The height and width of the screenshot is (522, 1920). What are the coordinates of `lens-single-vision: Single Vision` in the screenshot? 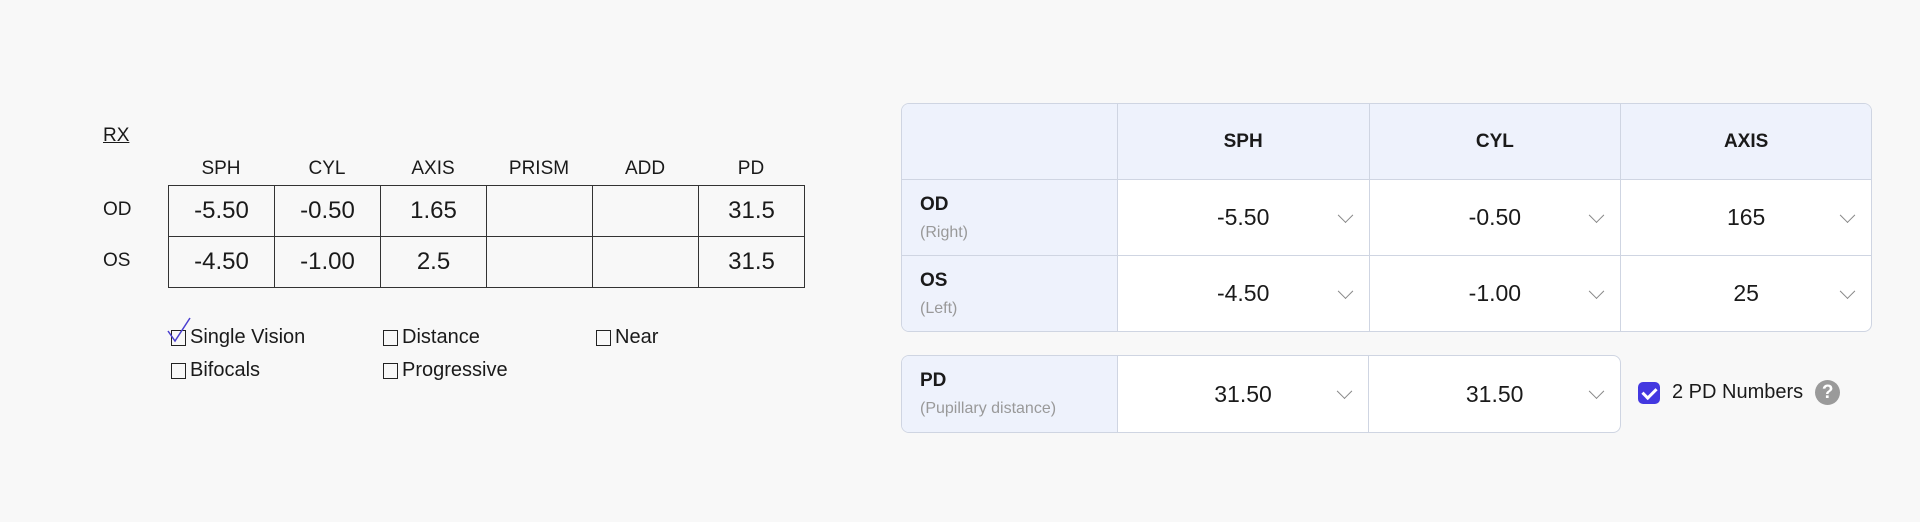 It's located at (236, 333).